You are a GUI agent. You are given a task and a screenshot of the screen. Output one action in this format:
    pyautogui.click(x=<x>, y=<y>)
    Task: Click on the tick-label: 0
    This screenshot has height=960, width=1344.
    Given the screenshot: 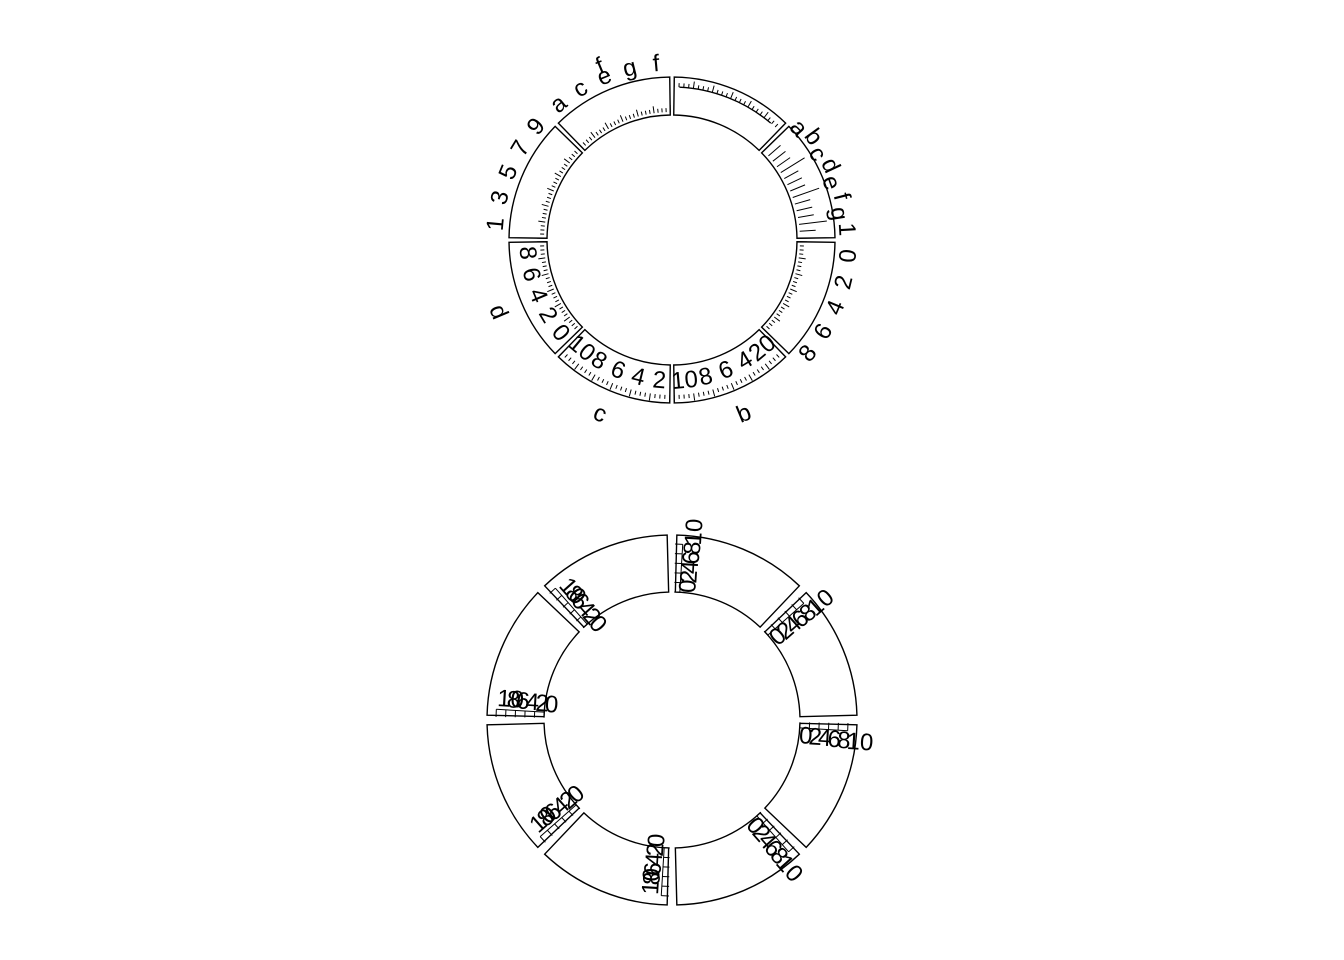 What is the action you would take?
    pyautogui.click(x=848, y=256)
    